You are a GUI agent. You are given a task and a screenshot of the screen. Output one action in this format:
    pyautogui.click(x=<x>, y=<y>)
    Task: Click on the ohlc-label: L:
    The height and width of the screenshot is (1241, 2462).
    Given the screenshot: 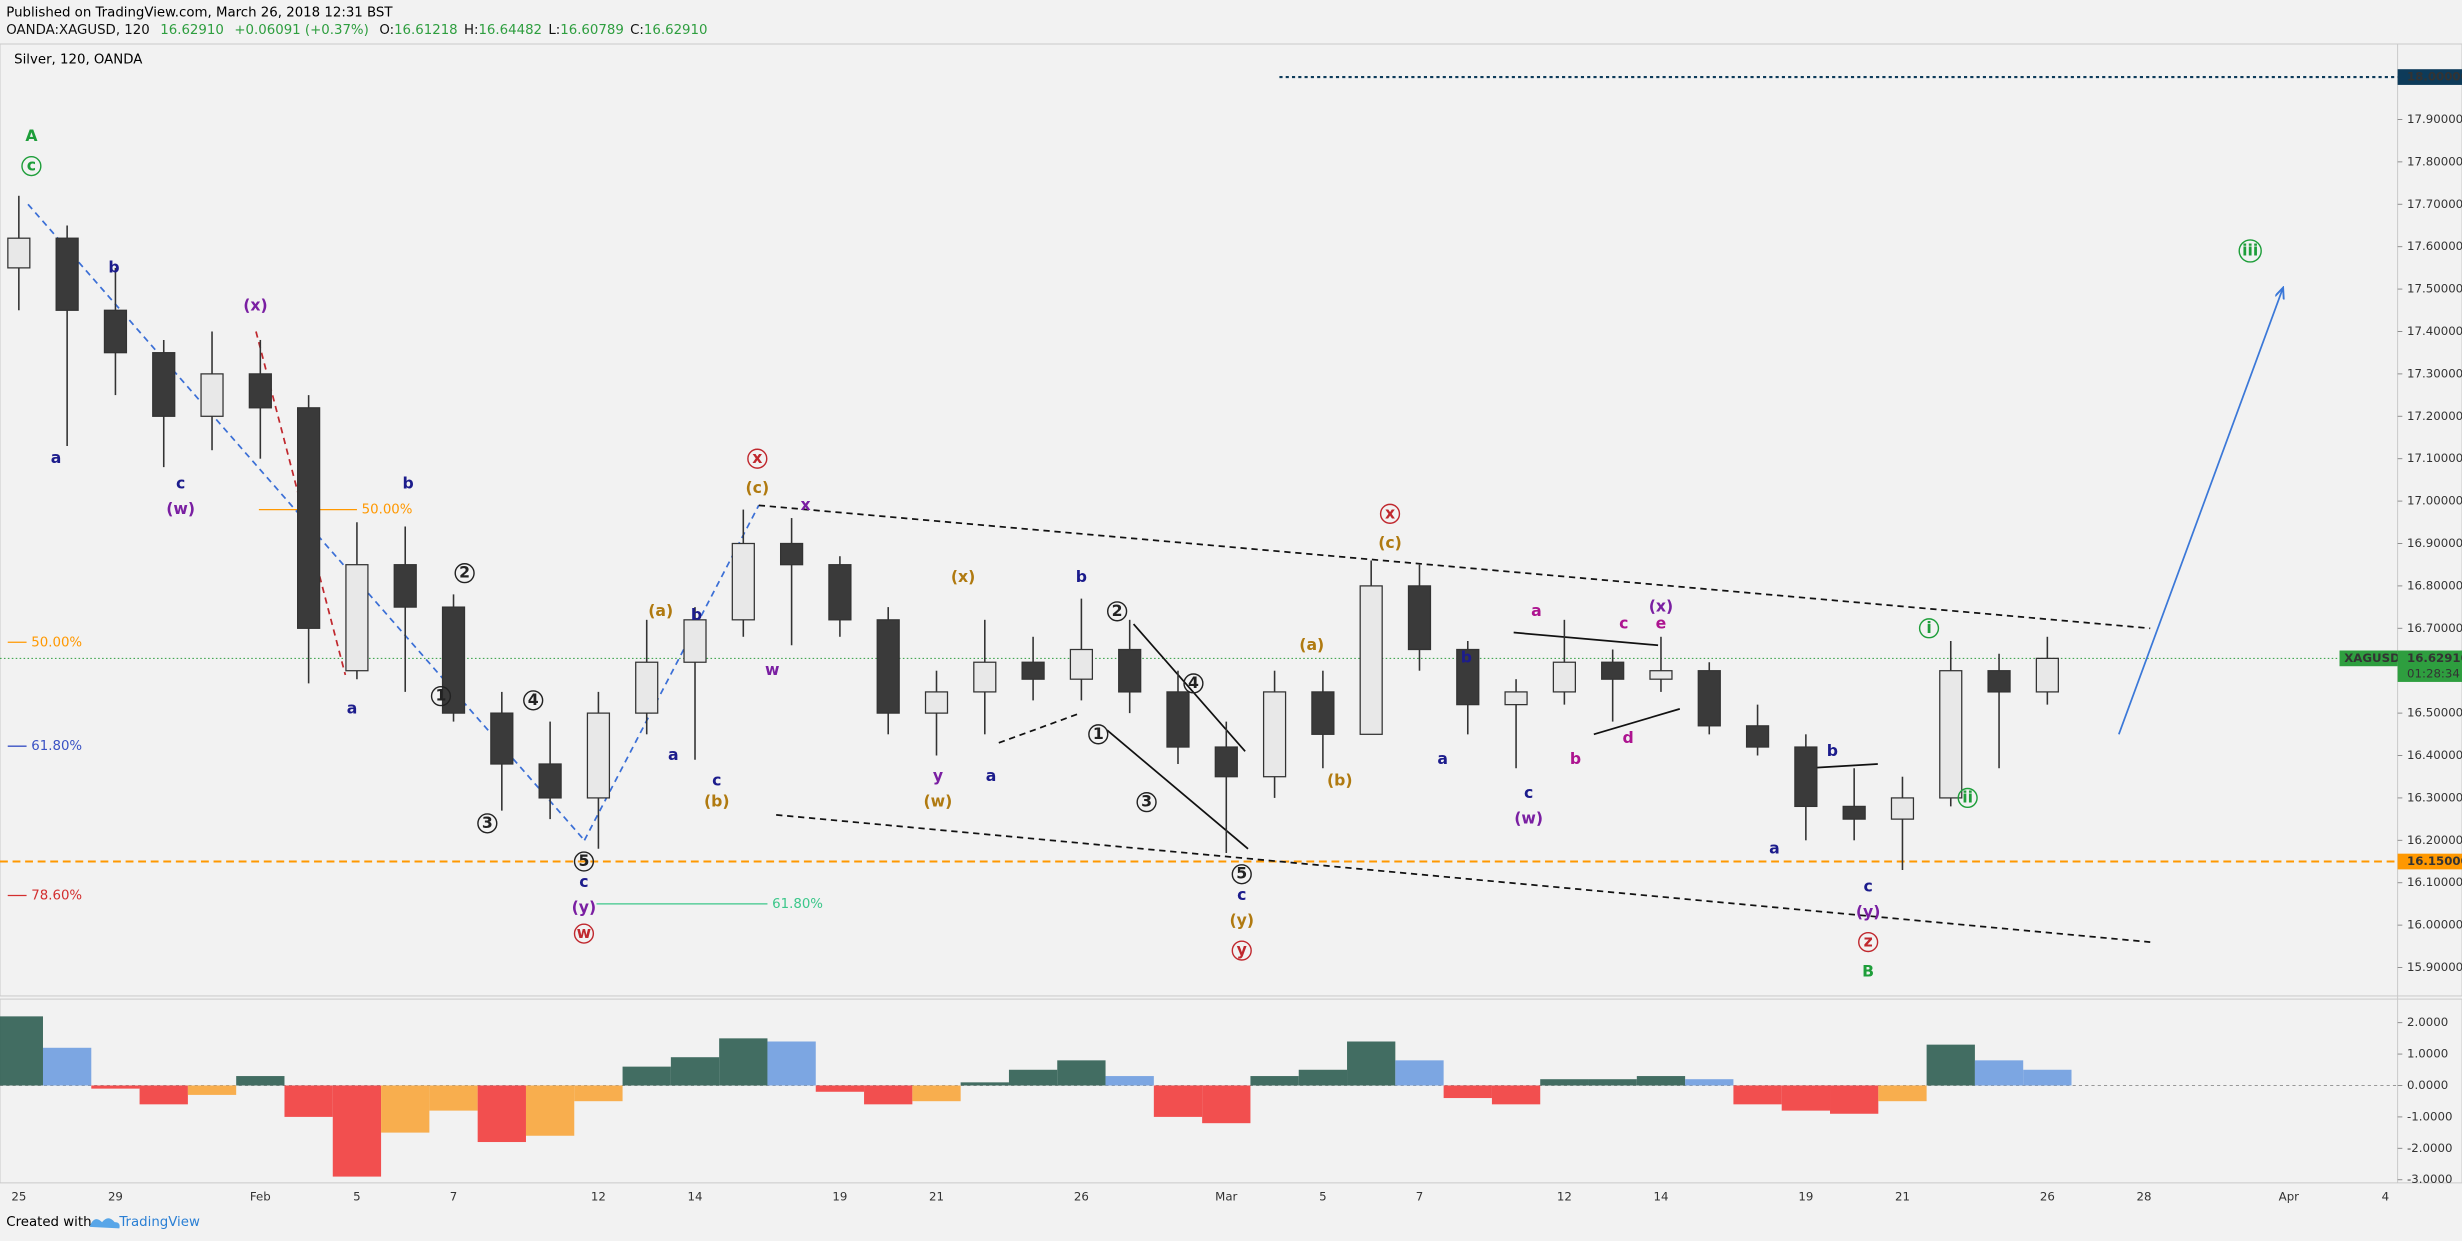 What is the action you would take?
    pyautogui.click(x=554, y=30)
    